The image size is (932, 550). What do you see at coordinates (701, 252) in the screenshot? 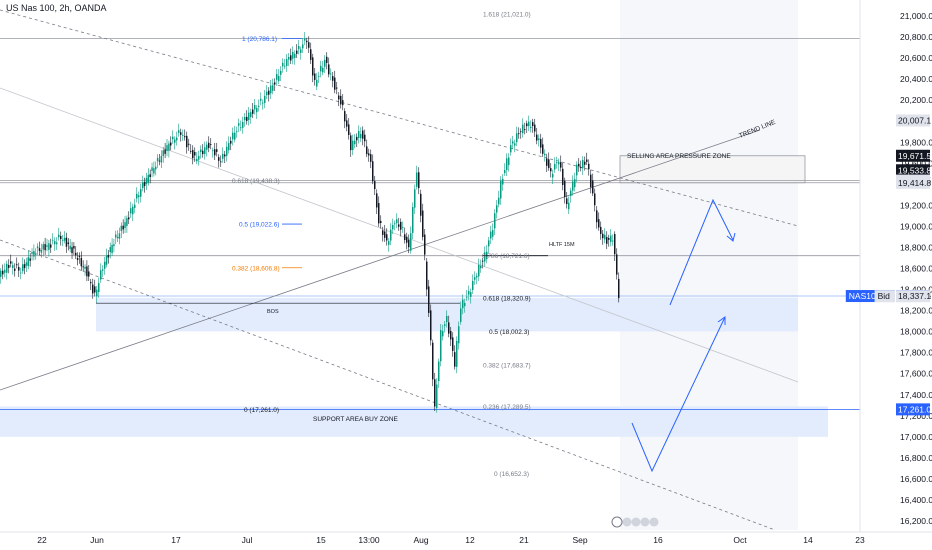
I see `projection-up-path` at bounding box center [701, 252].